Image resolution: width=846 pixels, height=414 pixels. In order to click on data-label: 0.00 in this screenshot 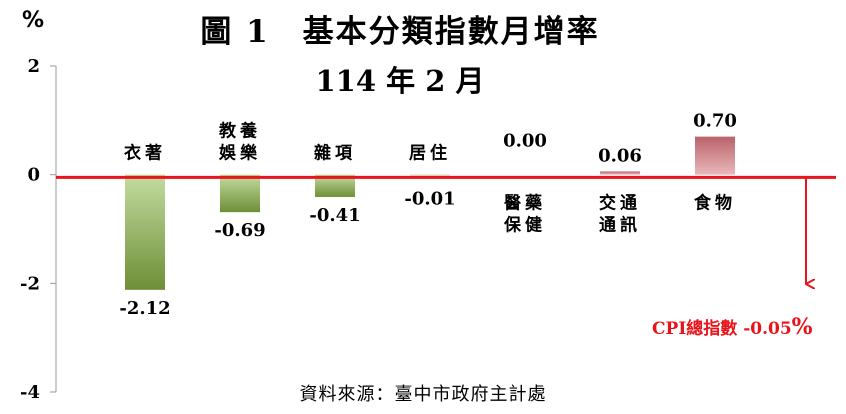, I will do `click(525, 141)`.